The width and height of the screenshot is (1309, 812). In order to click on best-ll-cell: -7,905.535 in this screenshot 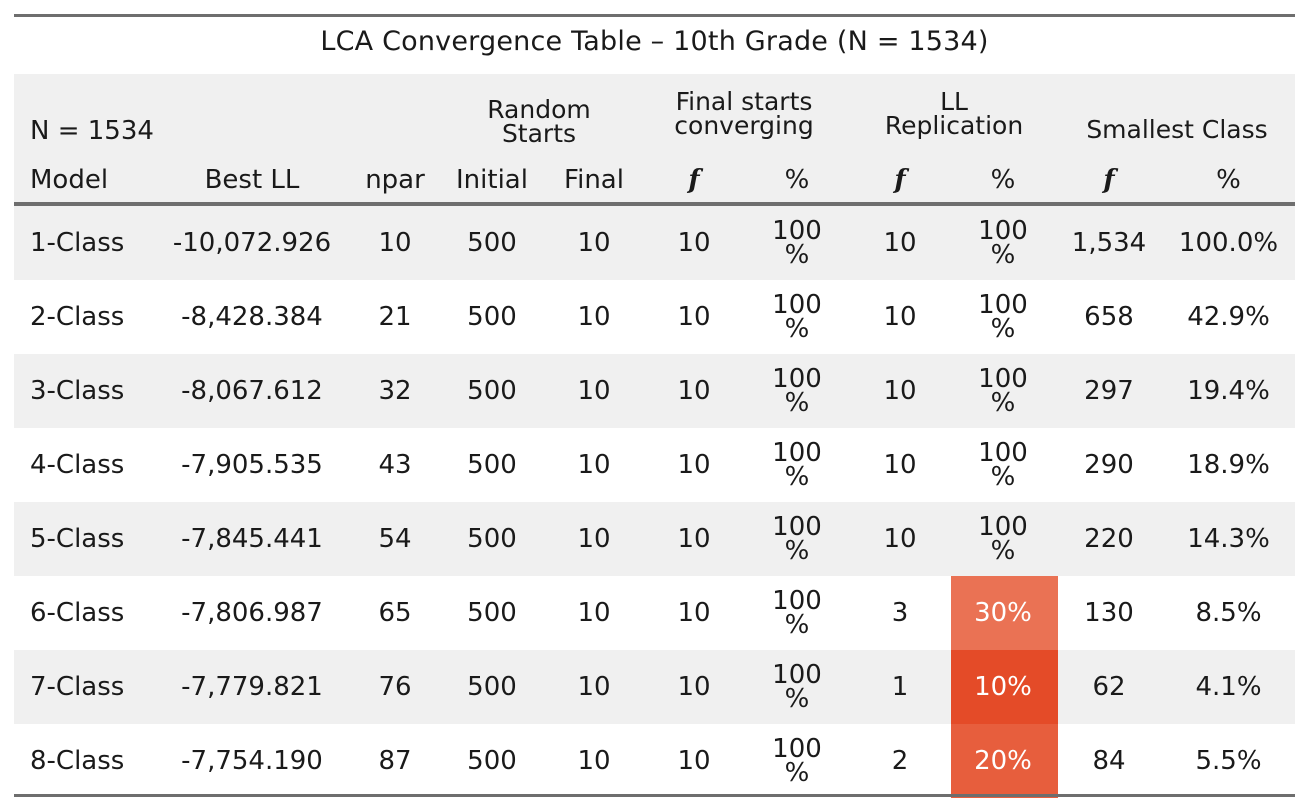, I will do `click(252, 465)`.